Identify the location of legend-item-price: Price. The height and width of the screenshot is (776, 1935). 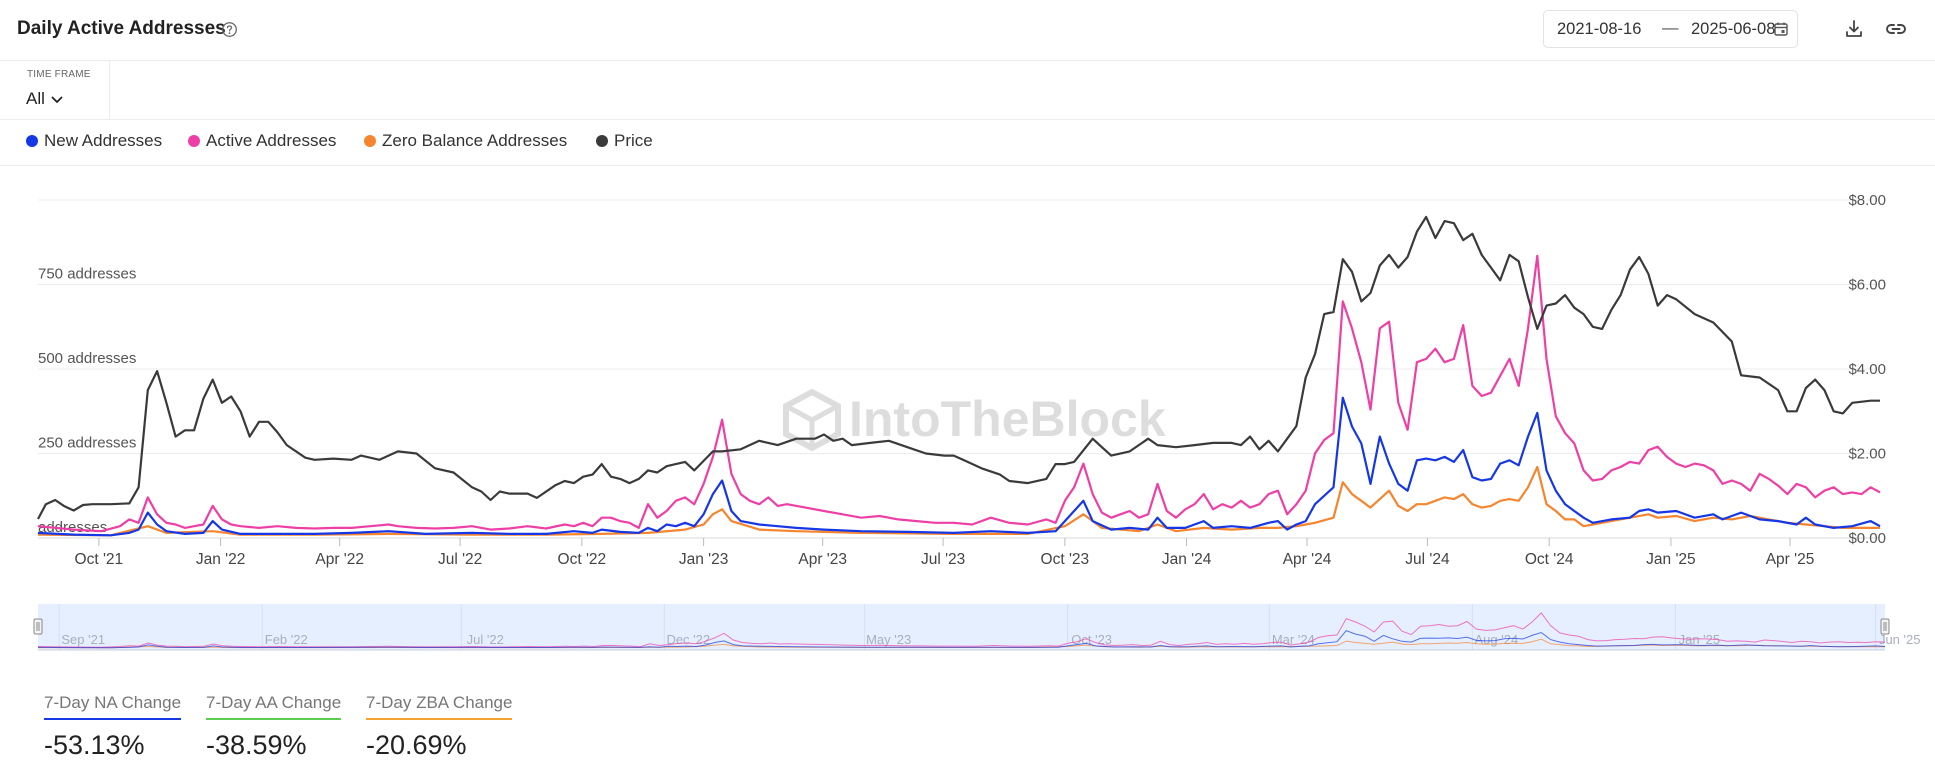
(624, 141).